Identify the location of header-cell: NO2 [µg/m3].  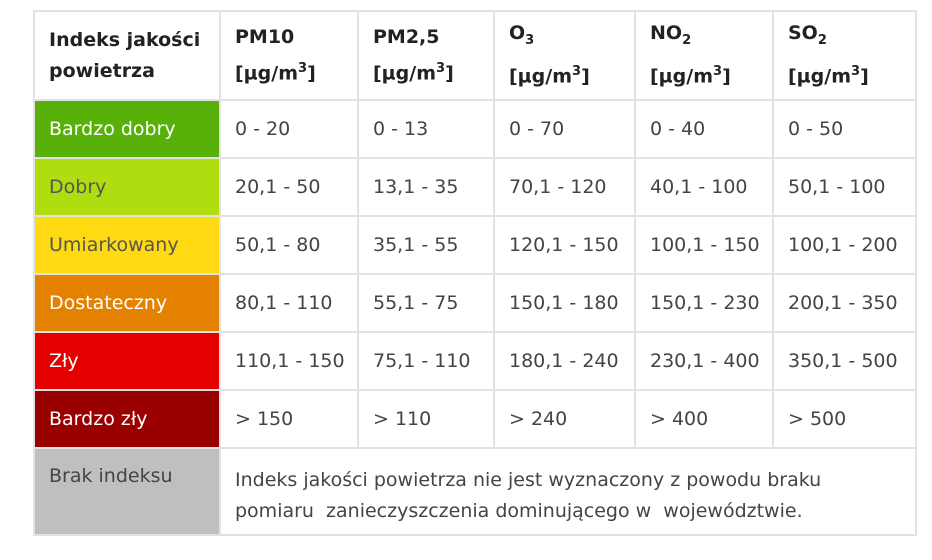
(704, 55).